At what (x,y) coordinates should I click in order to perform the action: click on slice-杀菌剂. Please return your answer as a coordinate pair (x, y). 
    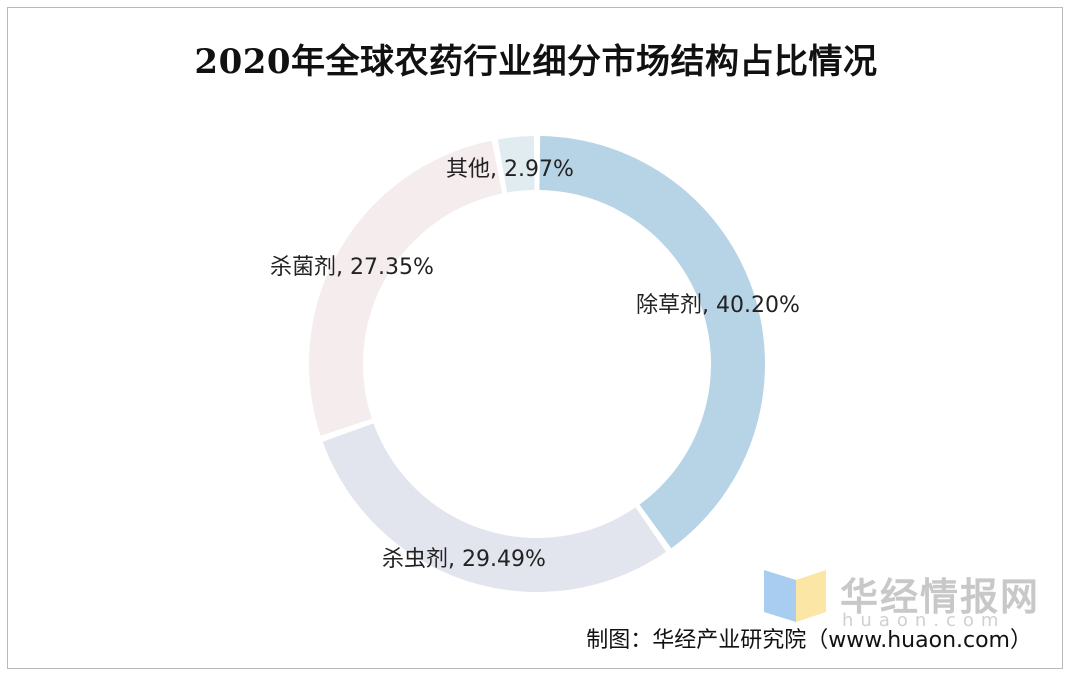
    Looking at the image, I should click on (406, 288).